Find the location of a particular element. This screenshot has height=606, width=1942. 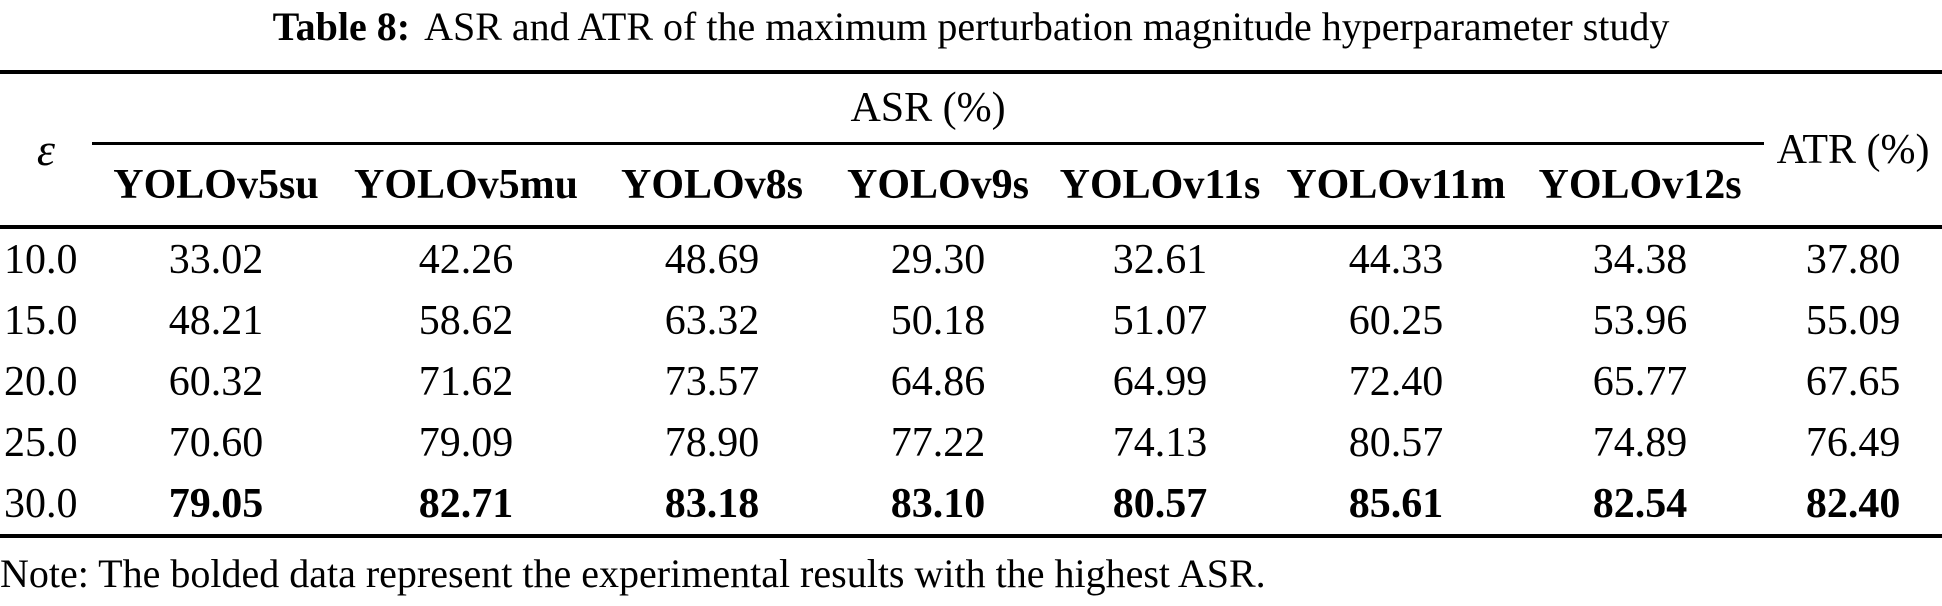

asr-value: 79.09 is located at coordinates (466, 442).